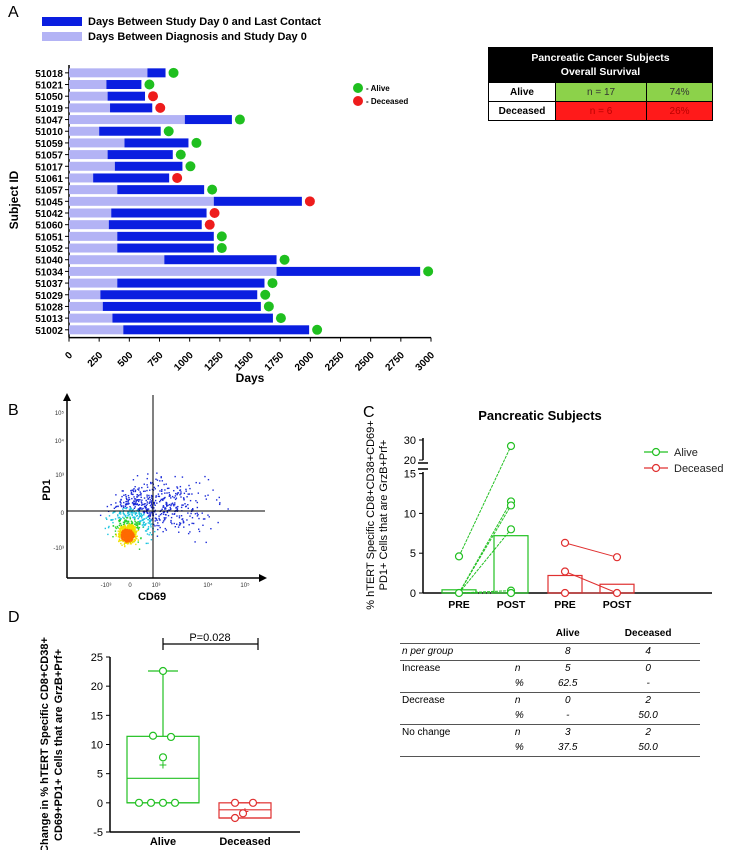 The height and width of the screenshot is (850, 736). I want to click on subject-id-label: 51050, so click(49, 97).